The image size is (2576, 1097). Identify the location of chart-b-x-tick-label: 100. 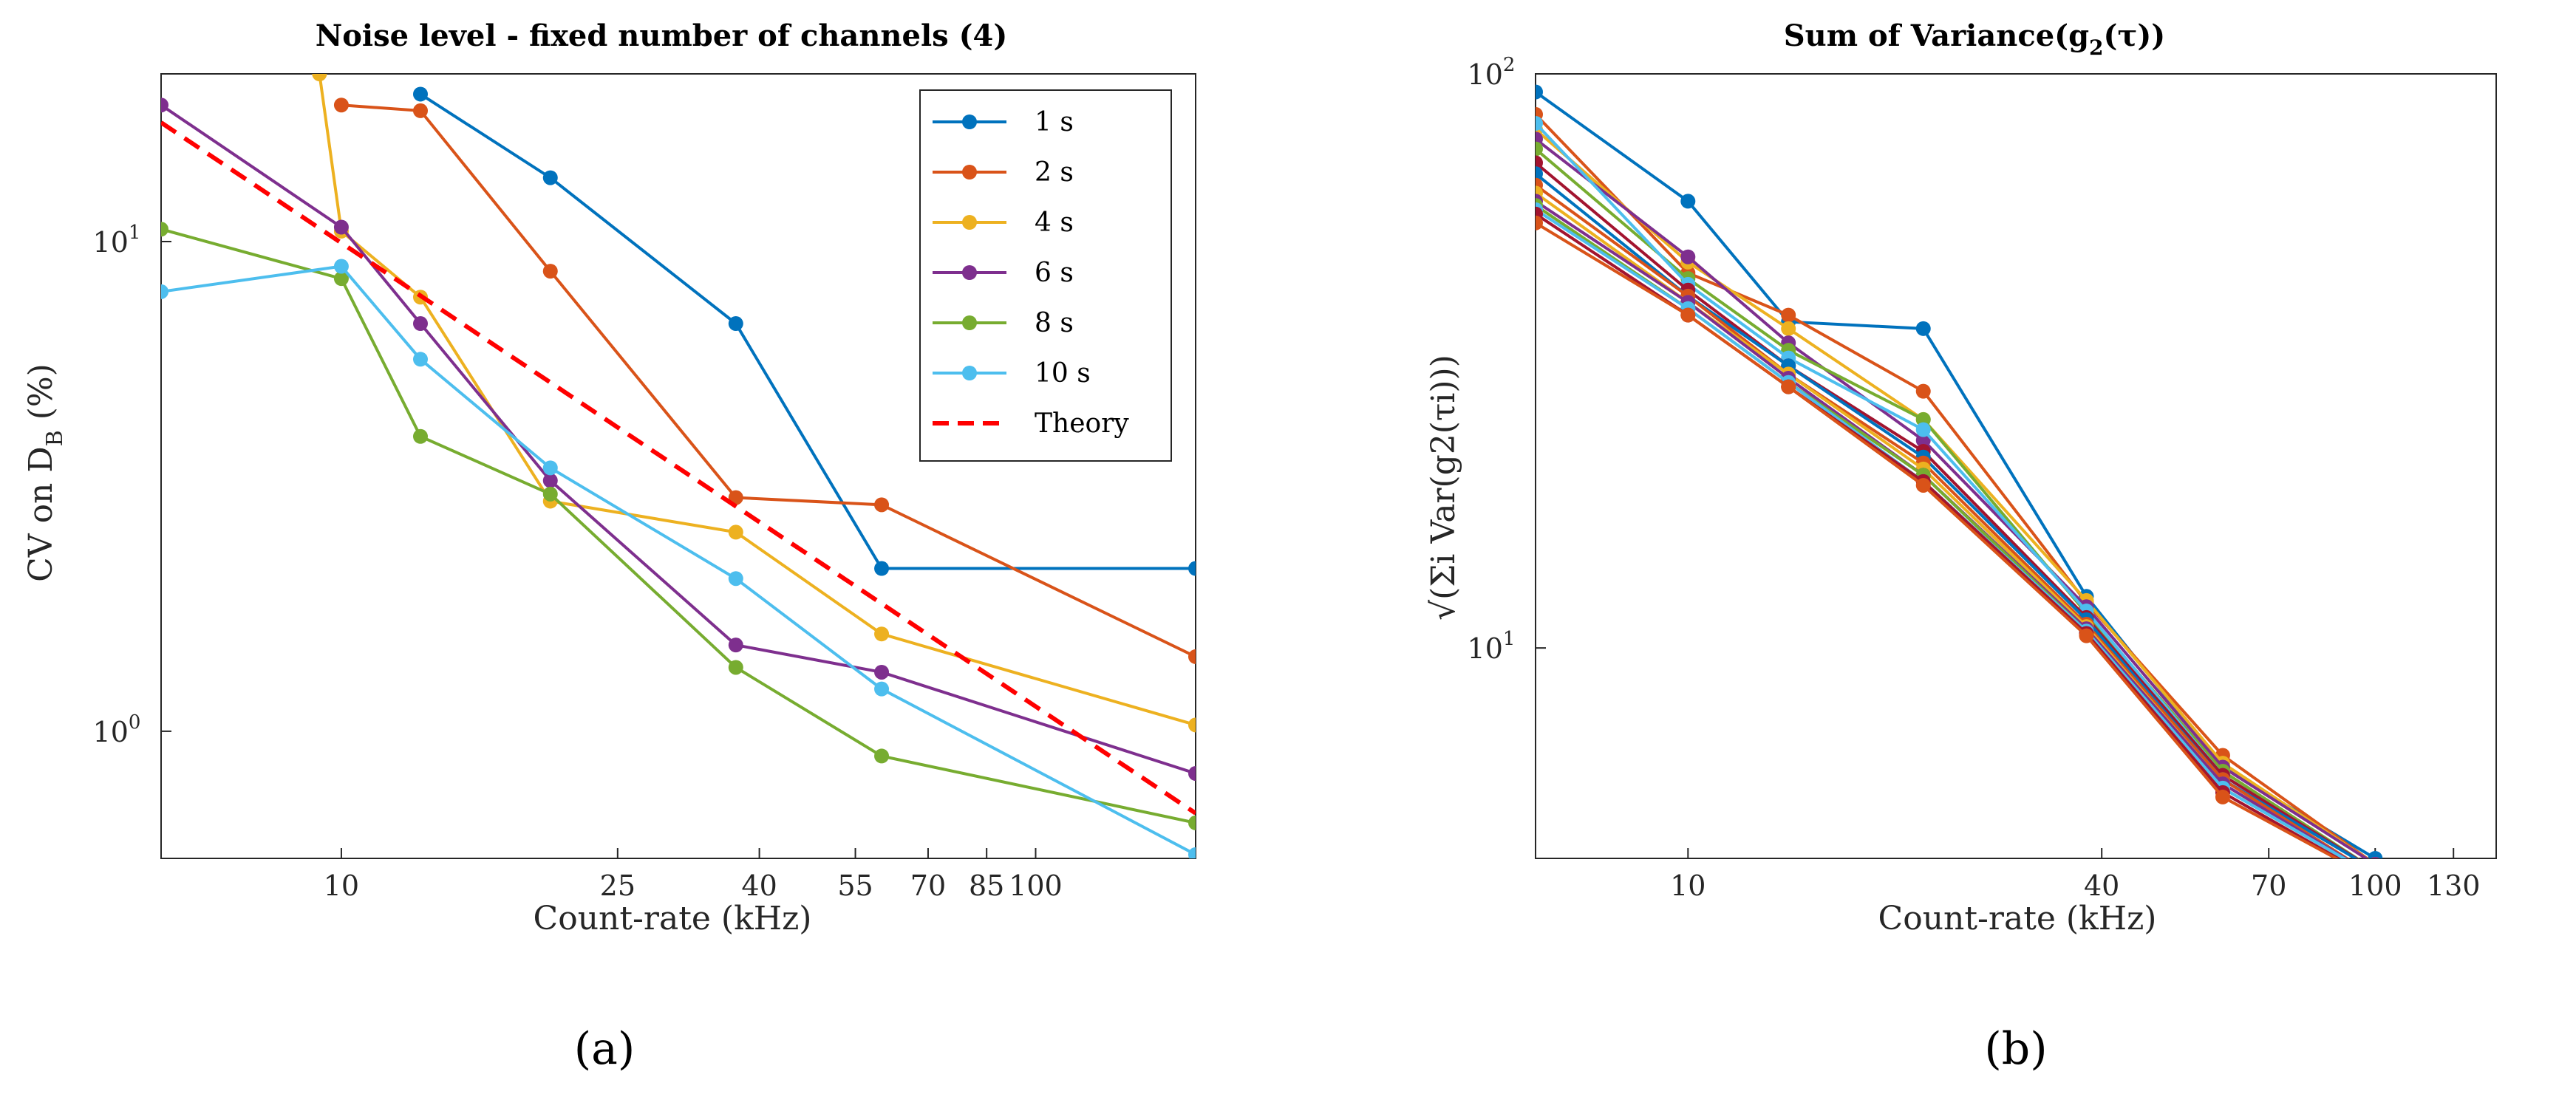
(2375, 885).